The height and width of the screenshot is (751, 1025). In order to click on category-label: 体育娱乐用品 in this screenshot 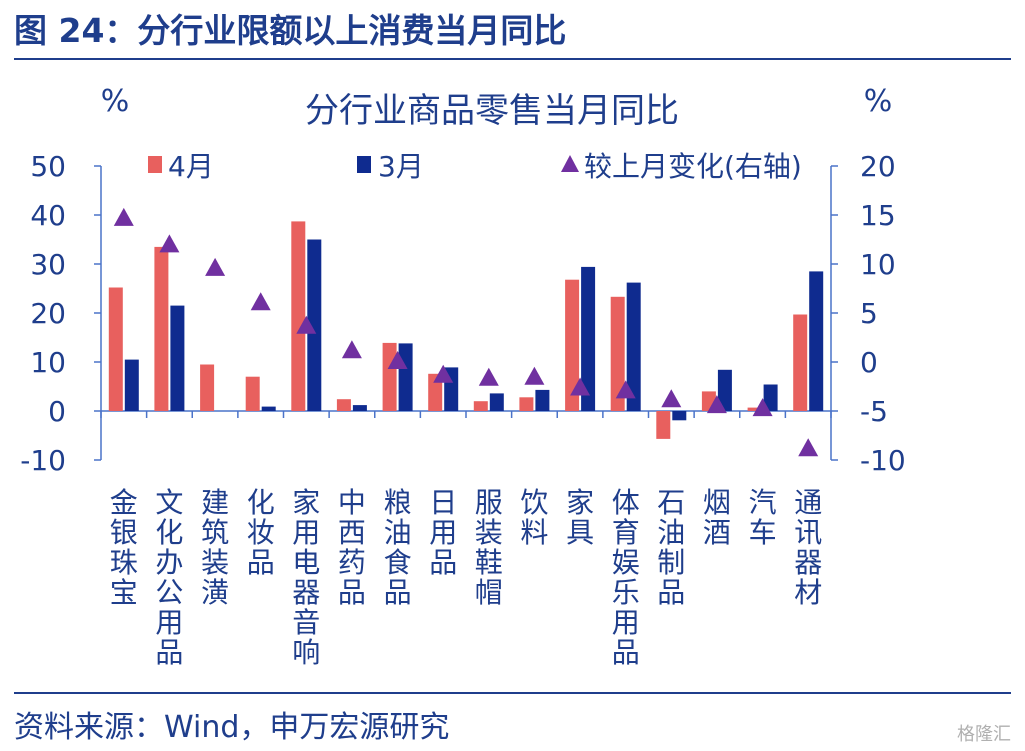, I will do `click(626, 577)`.